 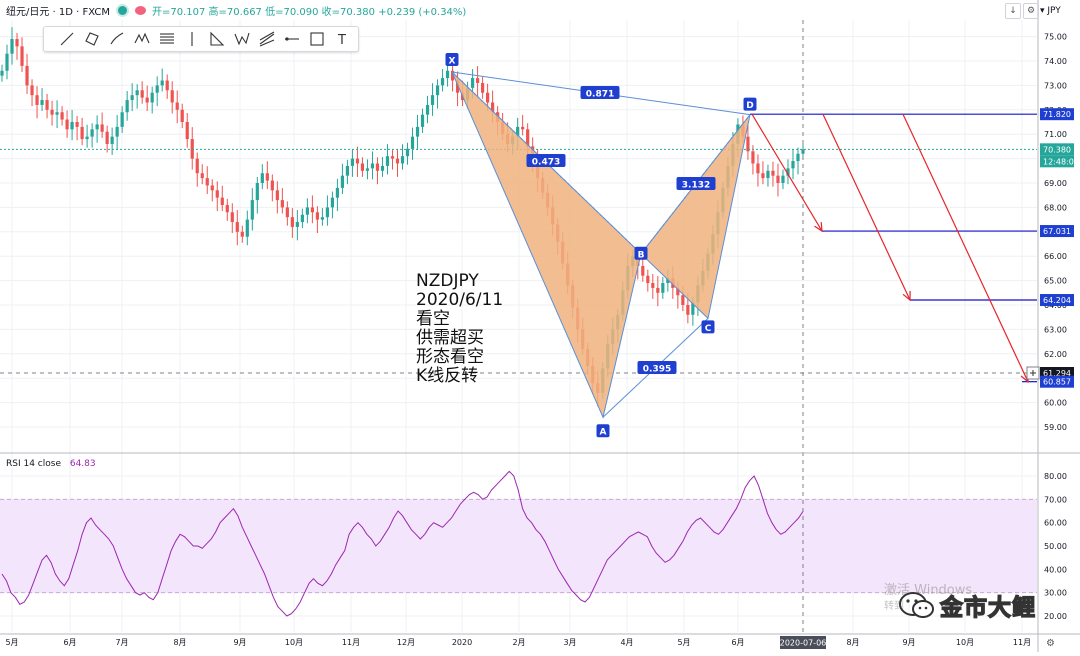 What do you see at coordinates (1033, 373) in the screenshot?
I see `crosshair-plus-icon` at bounding box center [1033, 373].